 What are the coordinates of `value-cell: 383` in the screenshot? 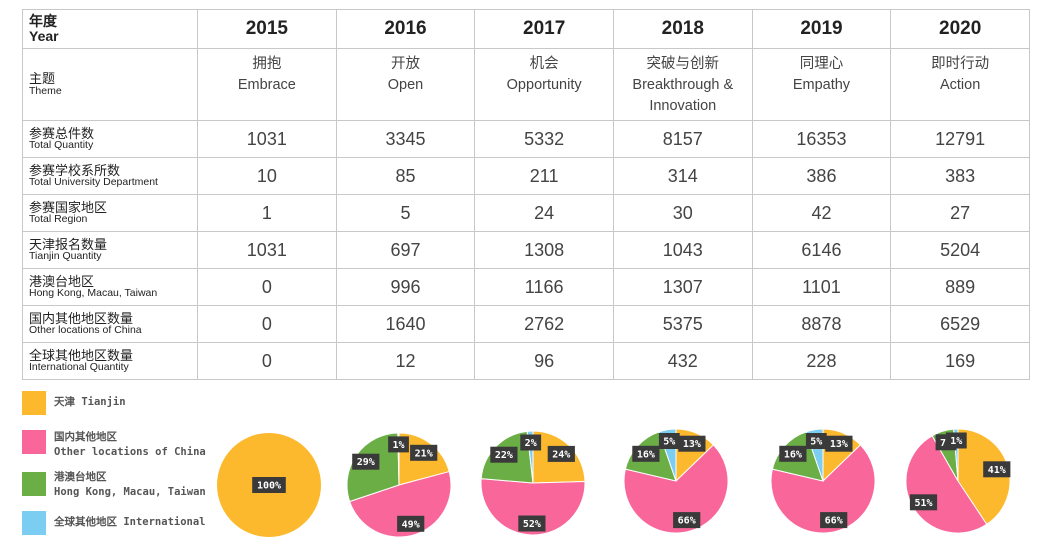 It's located at (960, 176).